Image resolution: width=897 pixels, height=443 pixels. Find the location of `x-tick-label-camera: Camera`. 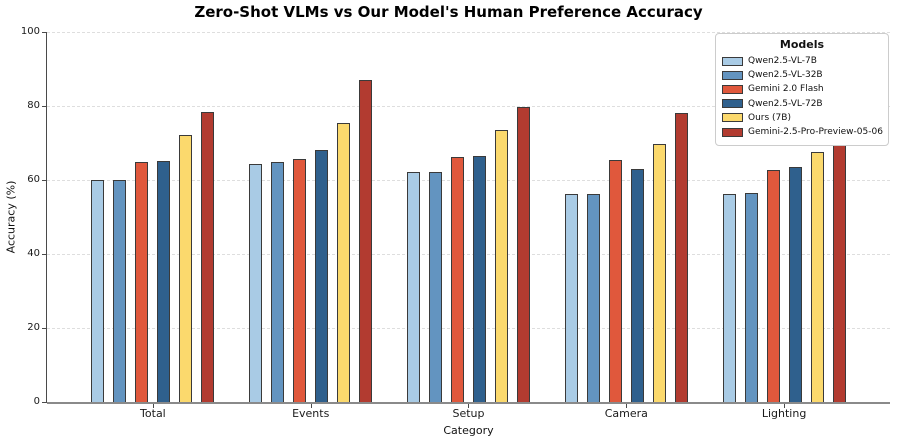

x-tick-label-camera: Camera is located at coordinates (626, 413).